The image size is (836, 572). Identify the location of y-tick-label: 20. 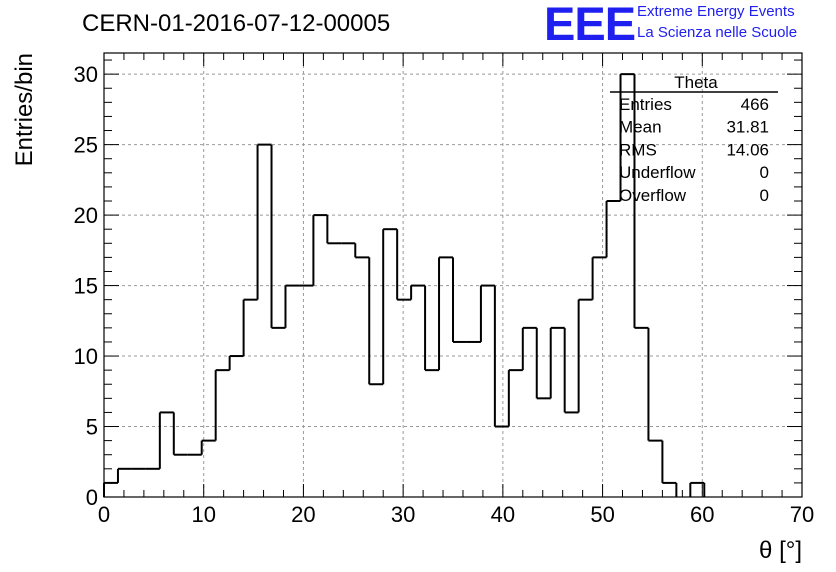
(86, 215).